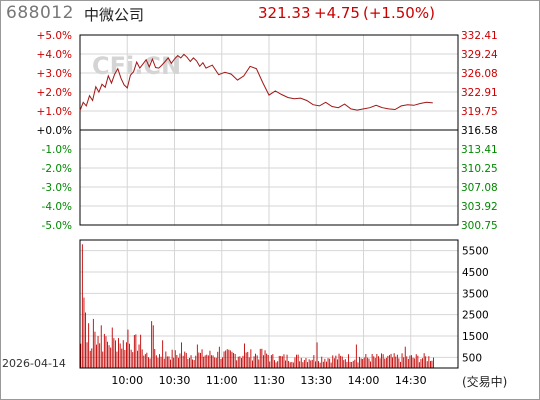 The image size is (540, 400). Describe the element at coordinates (479, 74) in the screenshot. I see `price-axis-label: 326.08` at that location.